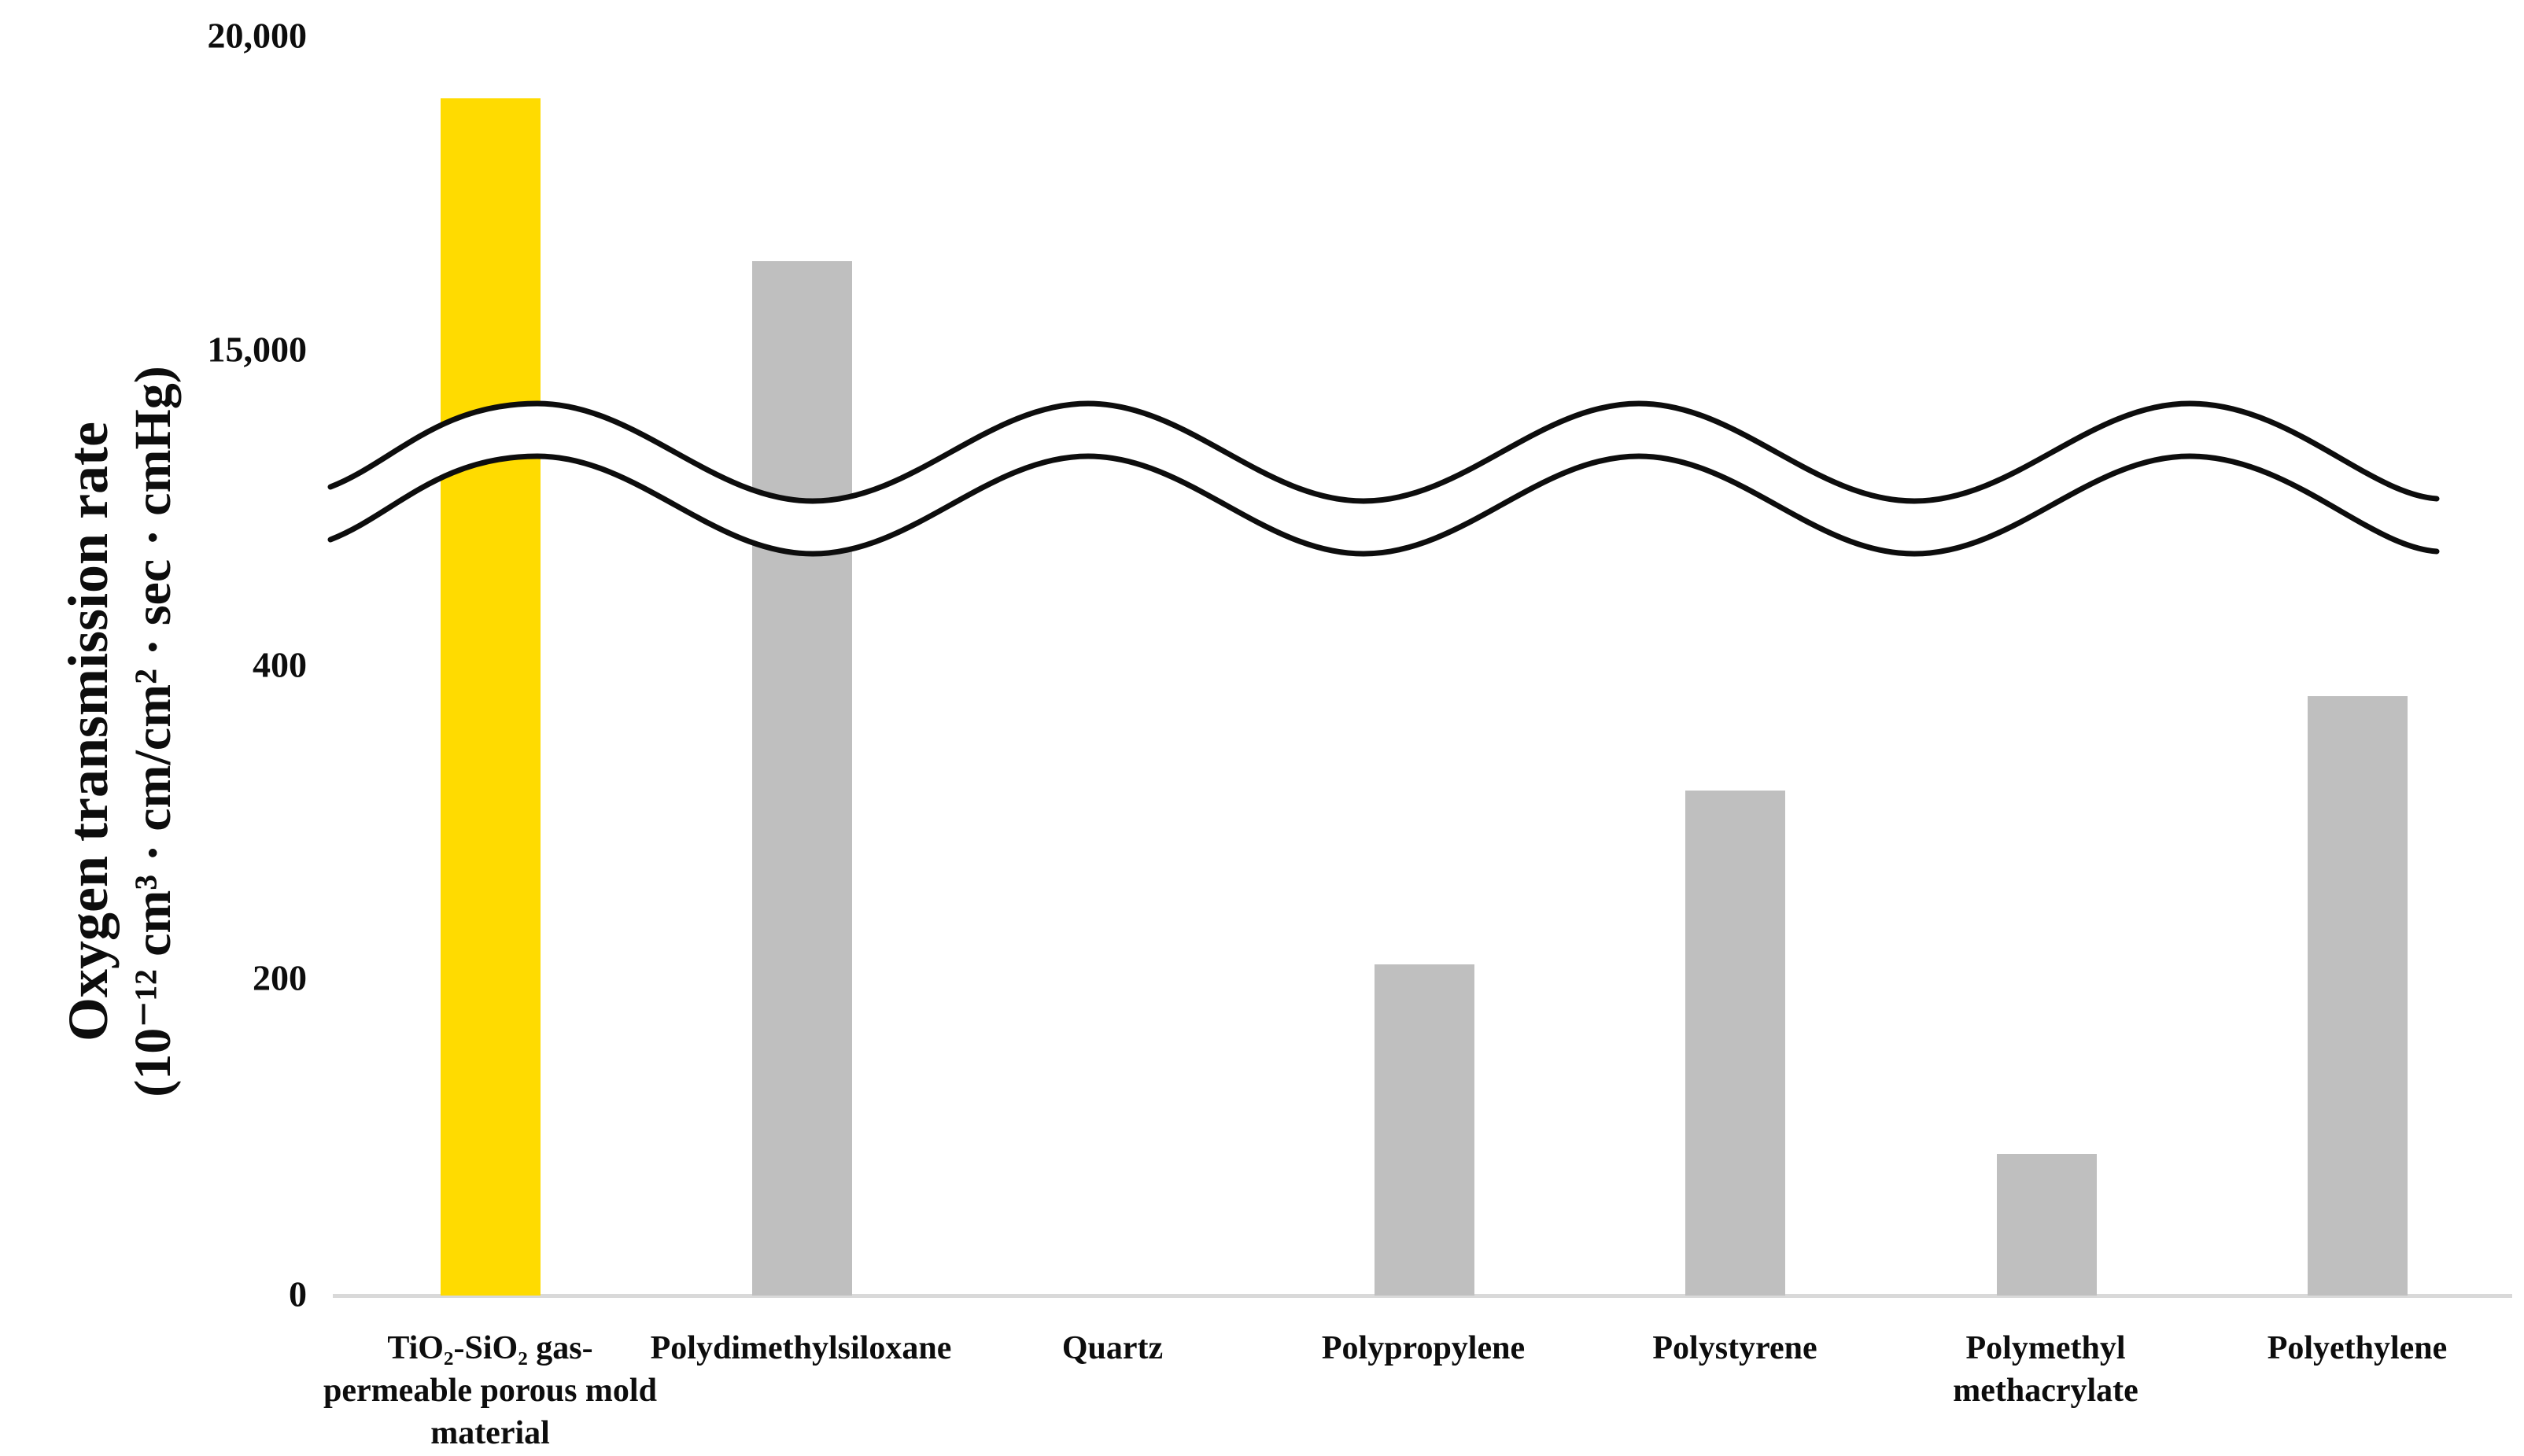 The image size is (2524, 1456). Describe the element at coordinates (1422, 1296) in the screenshot. I see `x-axis-line` at that location.